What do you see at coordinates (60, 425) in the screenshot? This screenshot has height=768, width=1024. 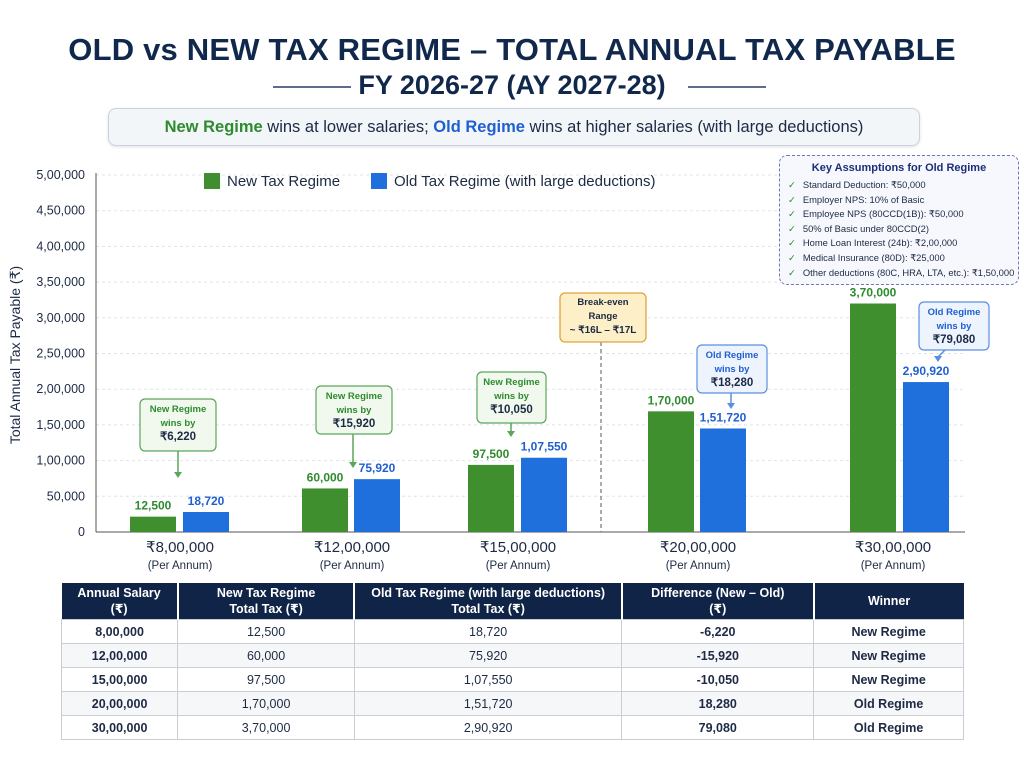 I see `y-tick-label: 1,50,000` at bounding box center [60, 425].